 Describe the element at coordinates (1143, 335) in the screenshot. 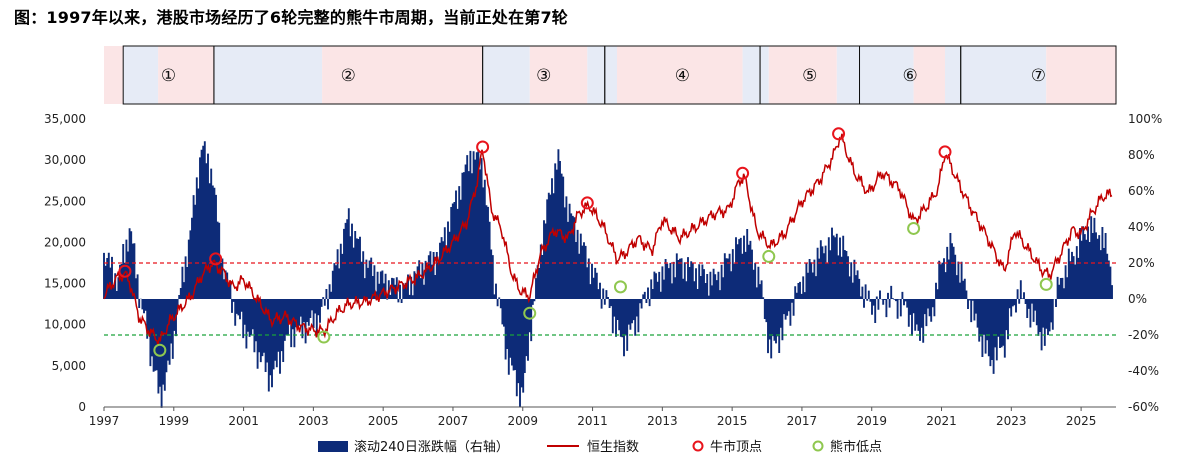

I see `right-tick-label: -20%` at that location.